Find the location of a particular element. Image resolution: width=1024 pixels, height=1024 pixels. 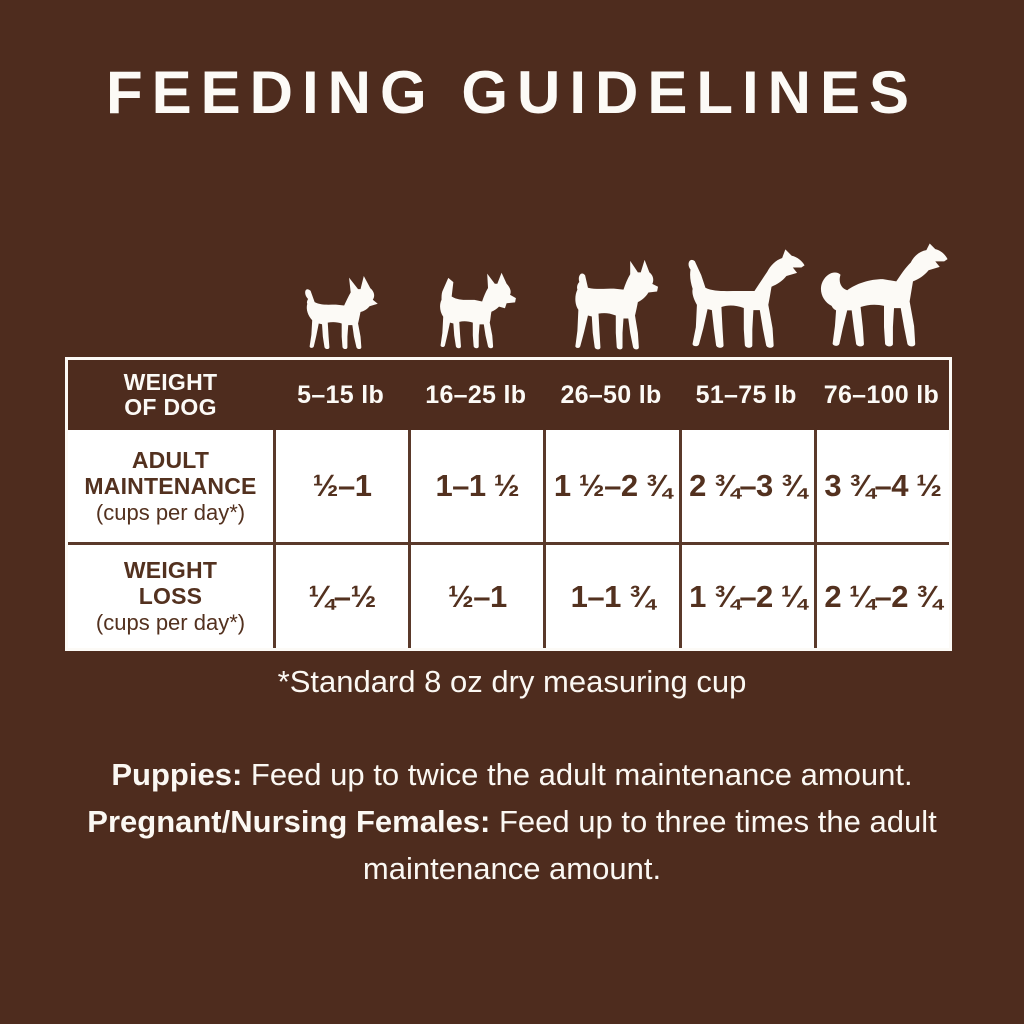

adult-maintenance-51-75: 2 ¾–3 ¾ is located at coordinates (746, 486).